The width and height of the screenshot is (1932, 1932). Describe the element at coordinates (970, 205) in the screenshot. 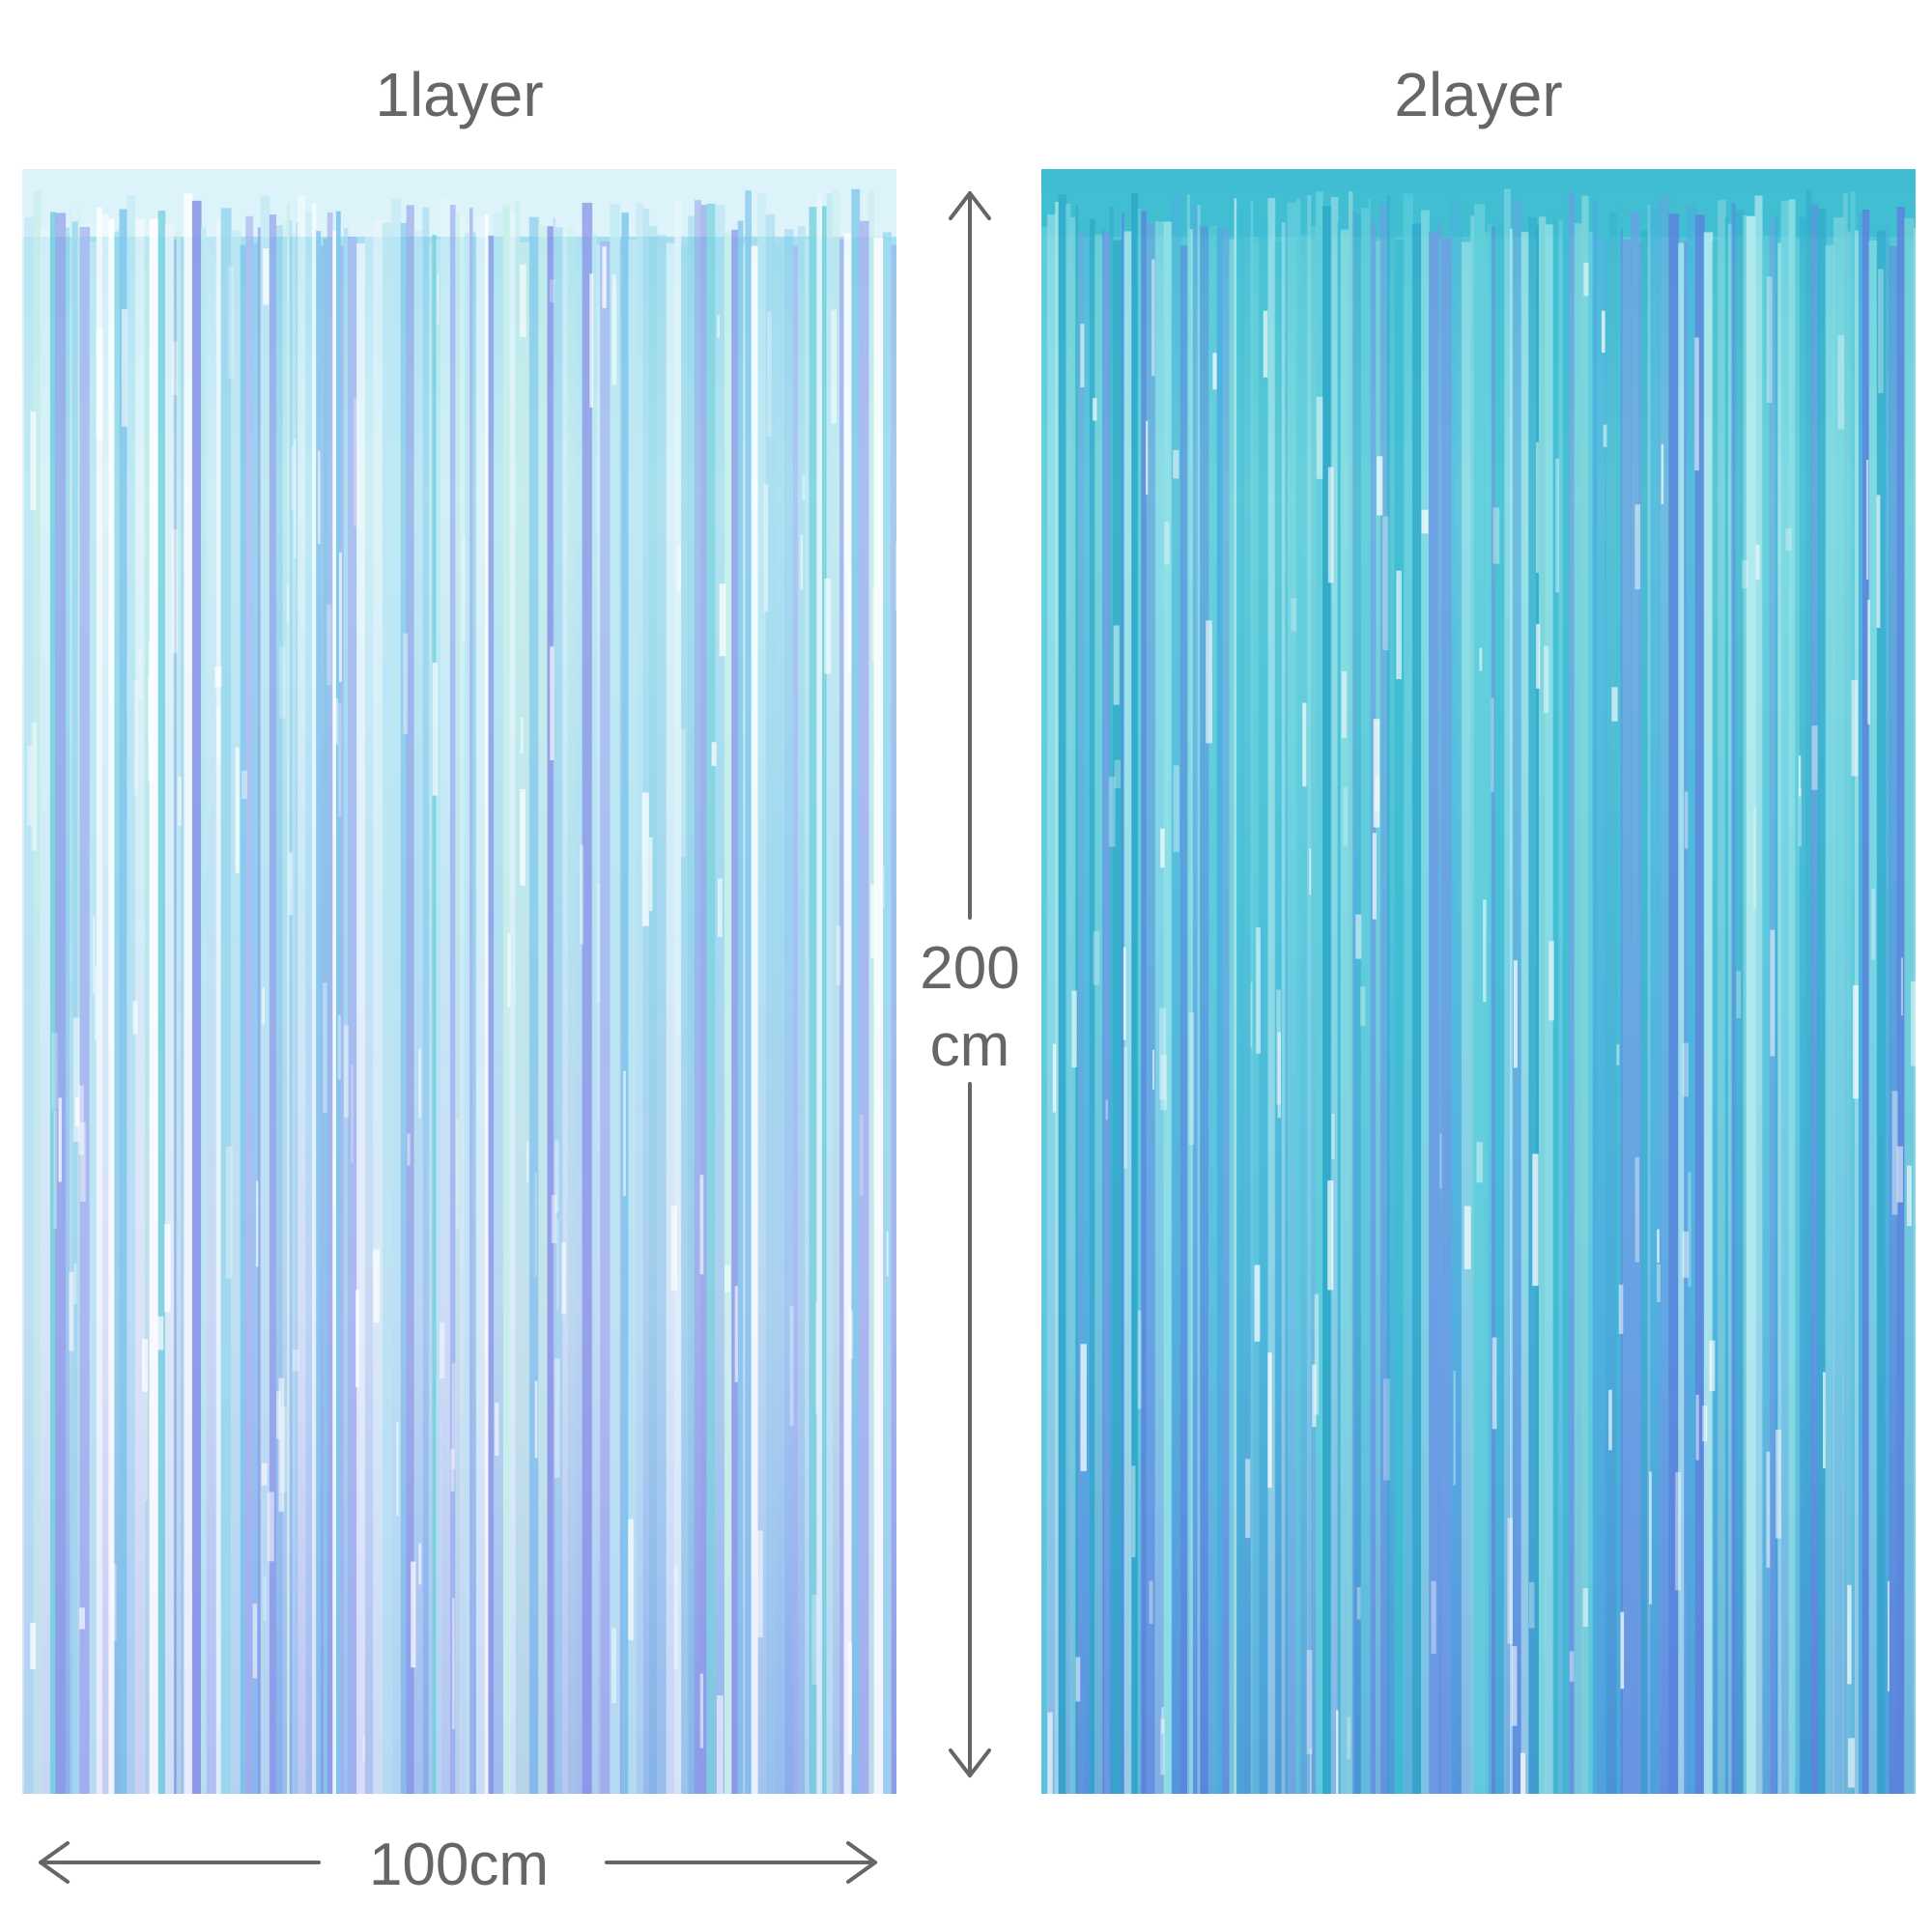

I see `height-arrow-up-icon` at that location.